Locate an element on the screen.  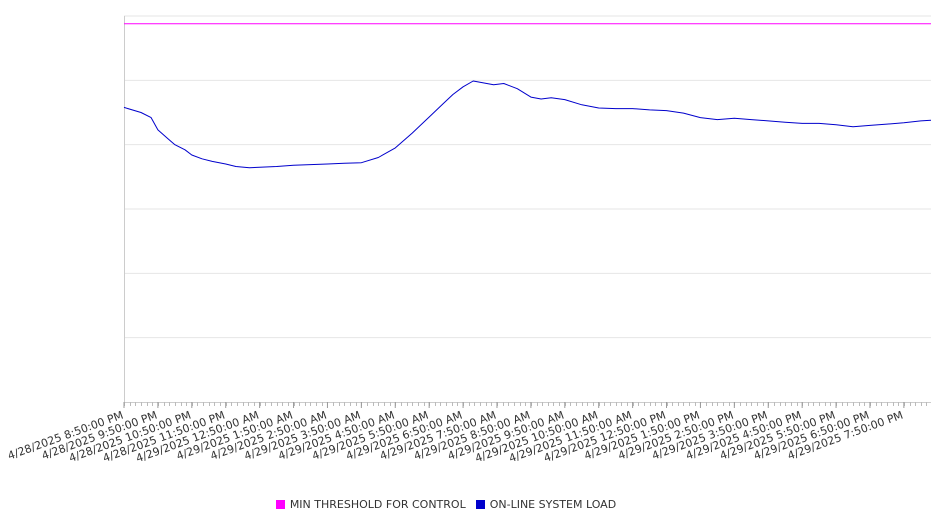
legend-label-system-load: ON-LINE SYSTEM LOAD is located at coordinates (553, 504).